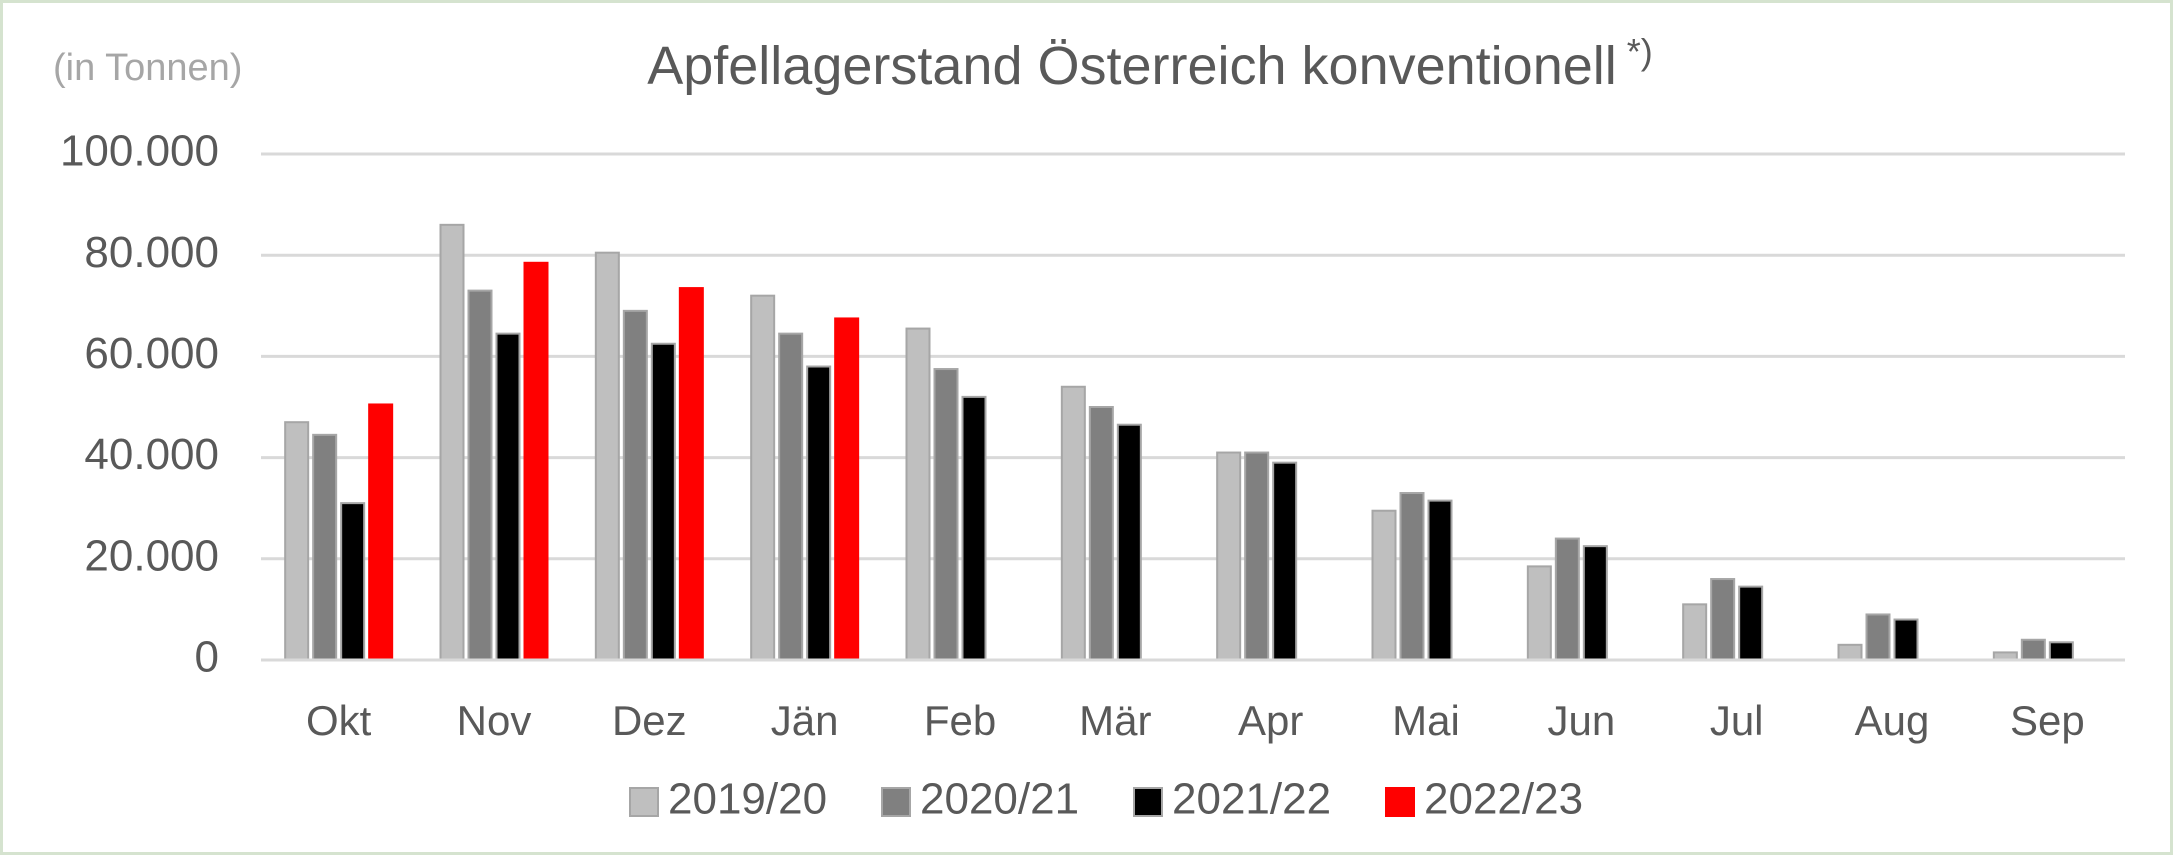 The height and width of the screenshot is (855, 2173). What do you see at coordinates (151, 252) in the screenshot?
I see `y-tick-label: 80.000` at bounding box center [151, 252].